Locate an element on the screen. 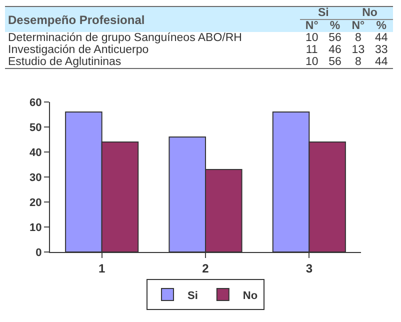 The width and height of the screenshot is (401, 322). x-tick-label: 1 is located at coordinates (102, 268).